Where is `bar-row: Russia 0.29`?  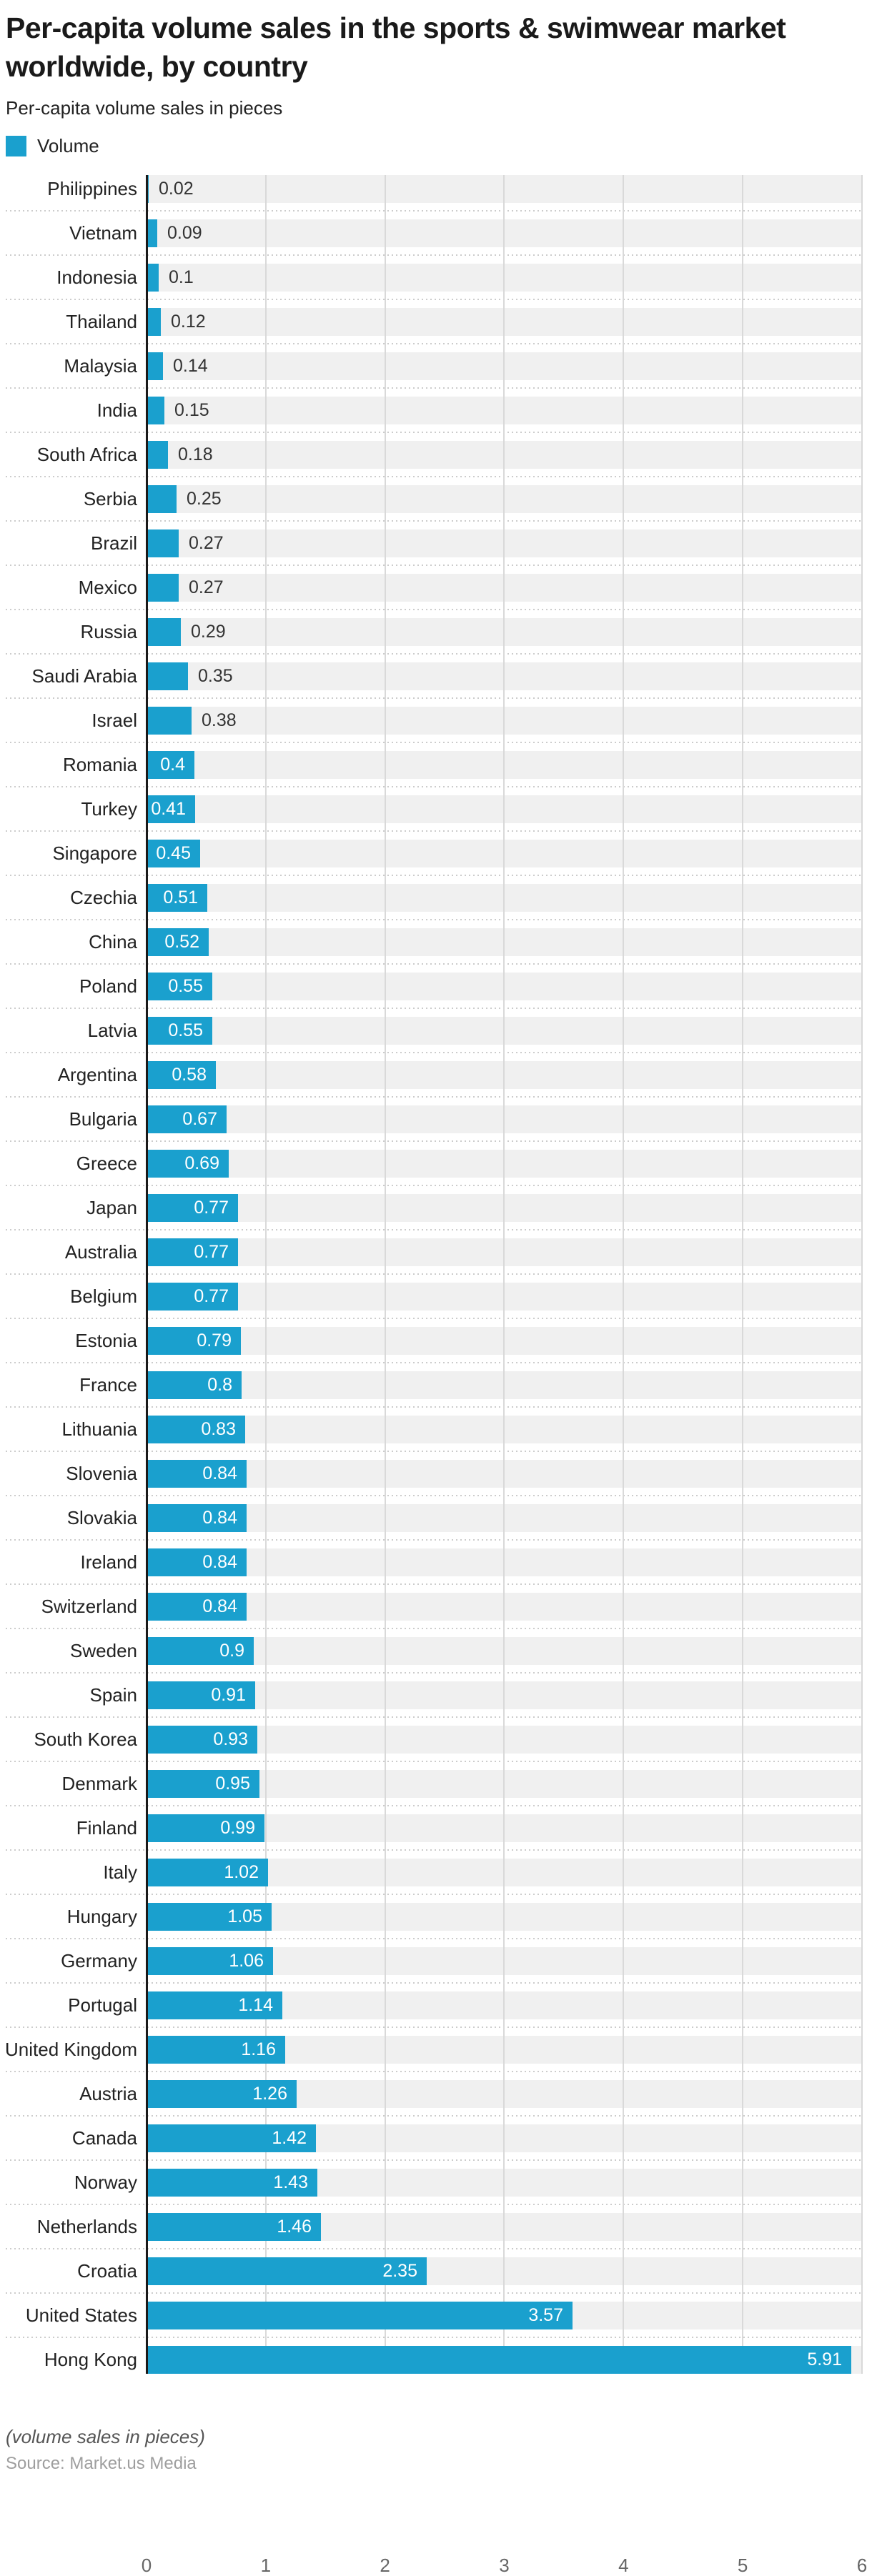 bar-row: Russia 0.29 is located at coordinates (436, 640).